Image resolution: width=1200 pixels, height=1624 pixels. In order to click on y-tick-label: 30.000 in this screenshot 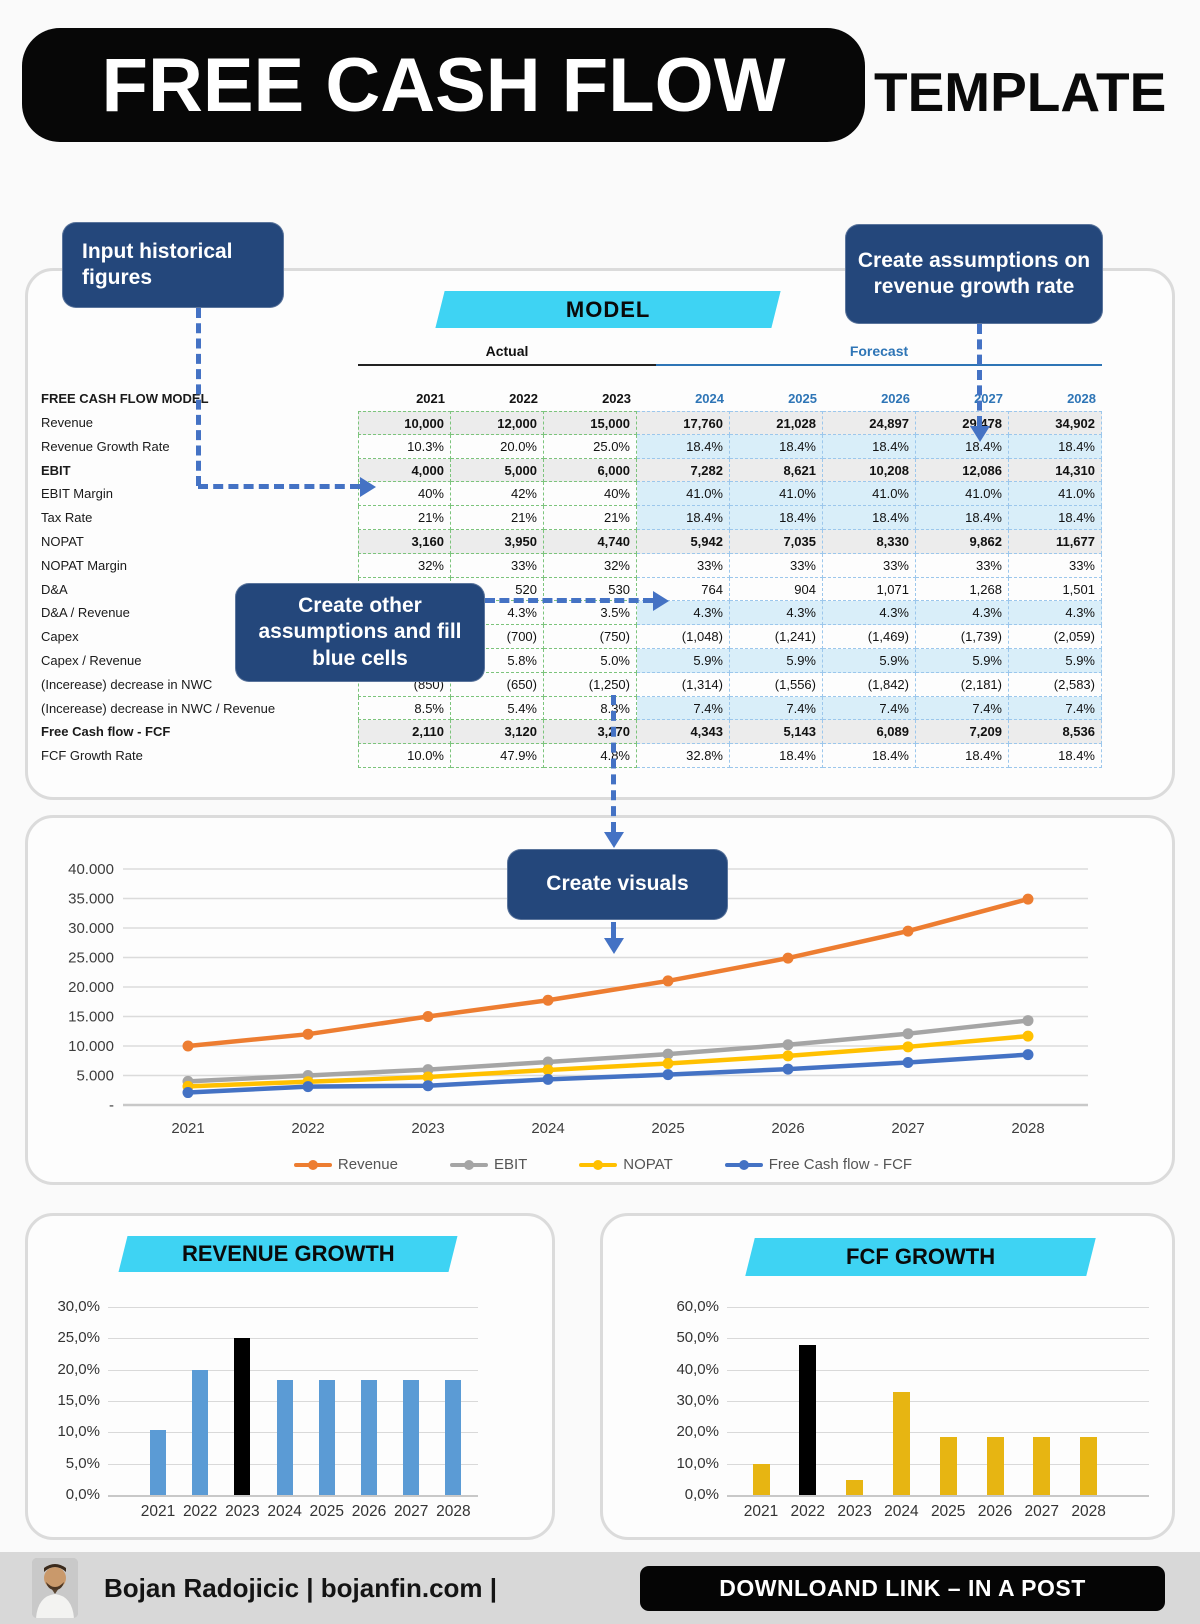, I will do `click(91, 928)`.